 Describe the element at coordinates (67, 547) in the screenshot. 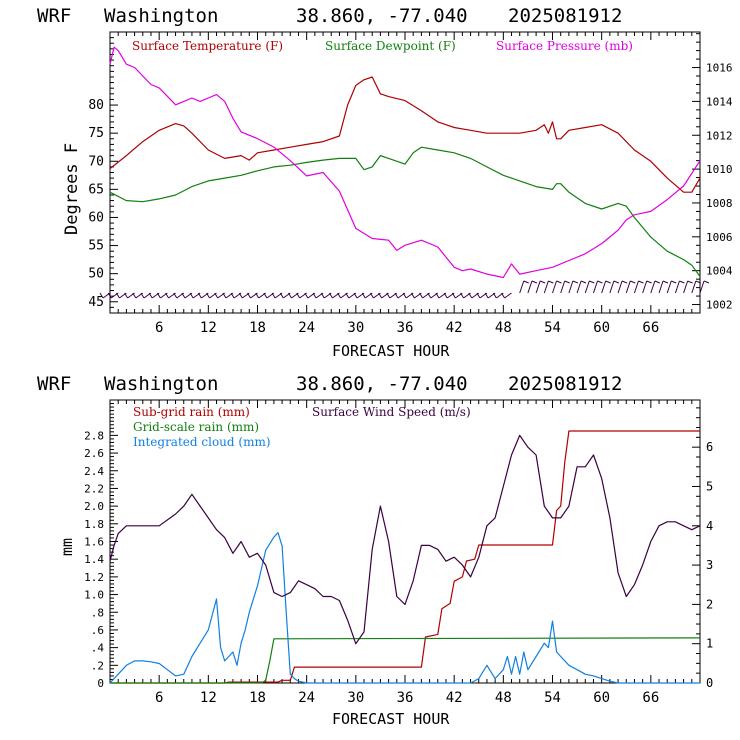

I see `y-axis-label: mm` at that location.